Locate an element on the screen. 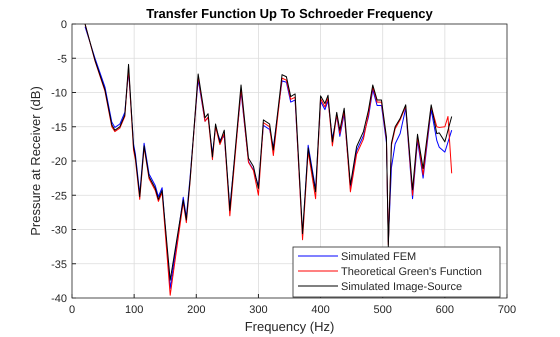  x-tick-label: 700 is located at coordinates (507, 310).